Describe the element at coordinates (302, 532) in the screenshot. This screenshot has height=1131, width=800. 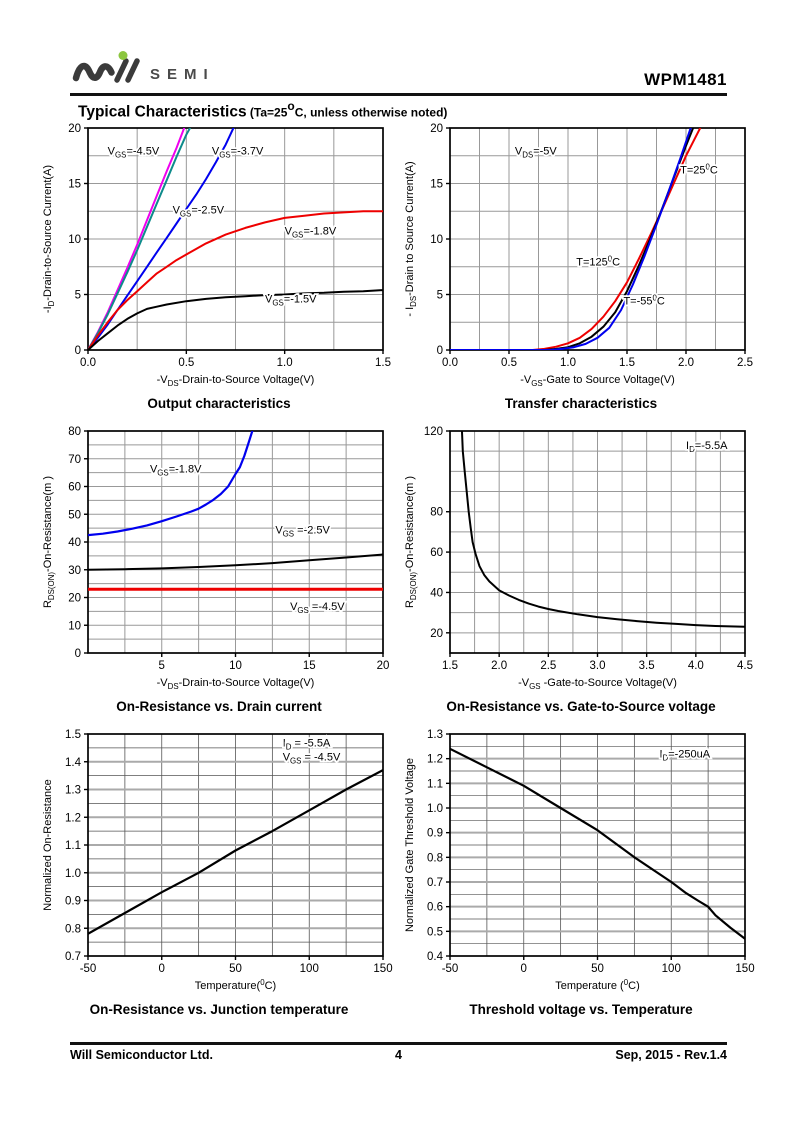
I see `svg-text: VGS =-2.5V` at that location.